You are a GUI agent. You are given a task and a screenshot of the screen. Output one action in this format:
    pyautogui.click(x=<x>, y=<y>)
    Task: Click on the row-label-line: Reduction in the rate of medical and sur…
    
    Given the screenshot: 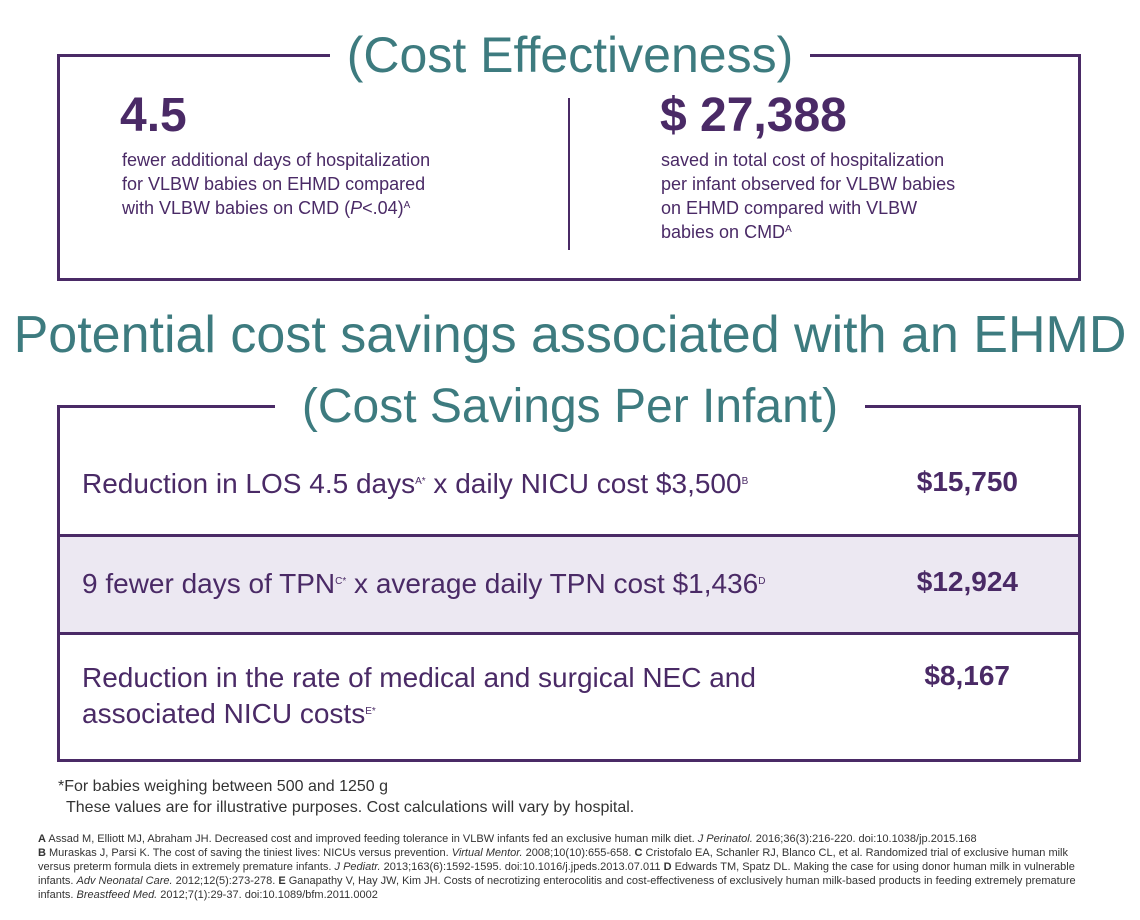 What is the action you would take?
    pyautogui.click(x=419, y=677)
    